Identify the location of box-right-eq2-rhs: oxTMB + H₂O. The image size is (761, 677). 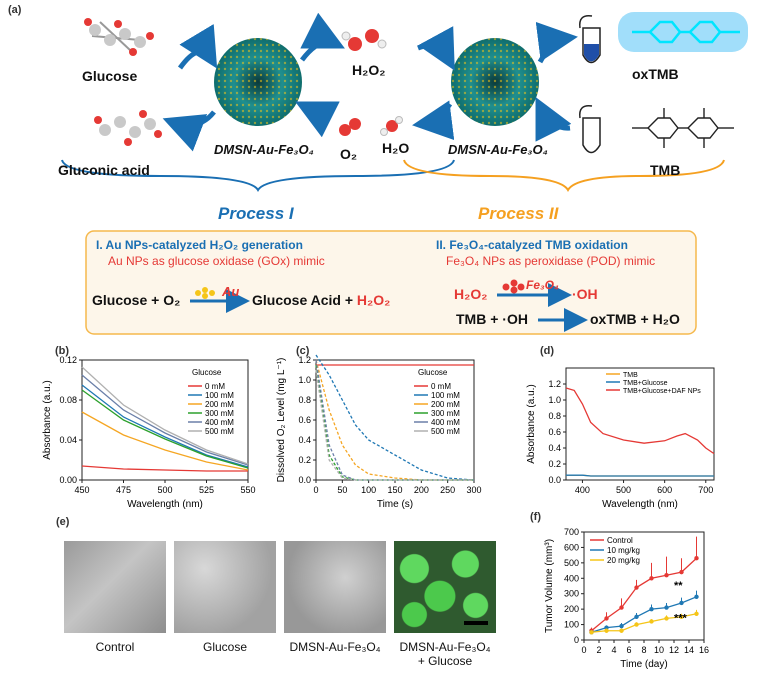
(635, 319).